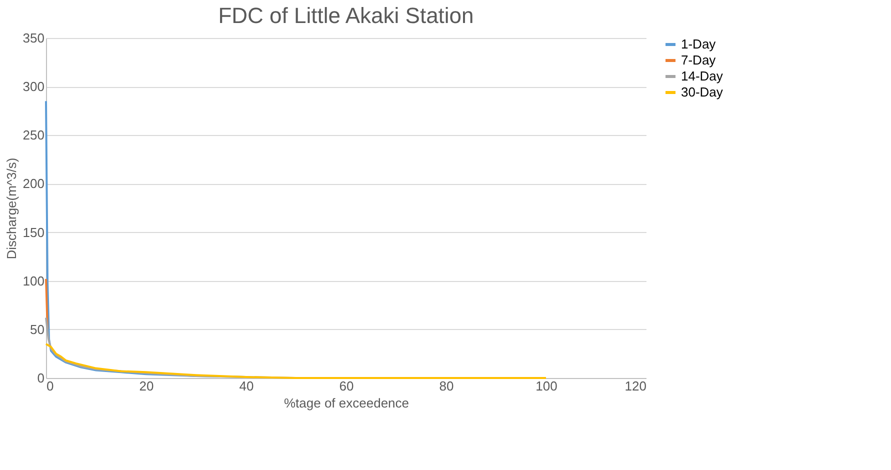  Describe the element at coordinates (33, 232) in the screenshot. I see `y-tick-label: 150` at that location.